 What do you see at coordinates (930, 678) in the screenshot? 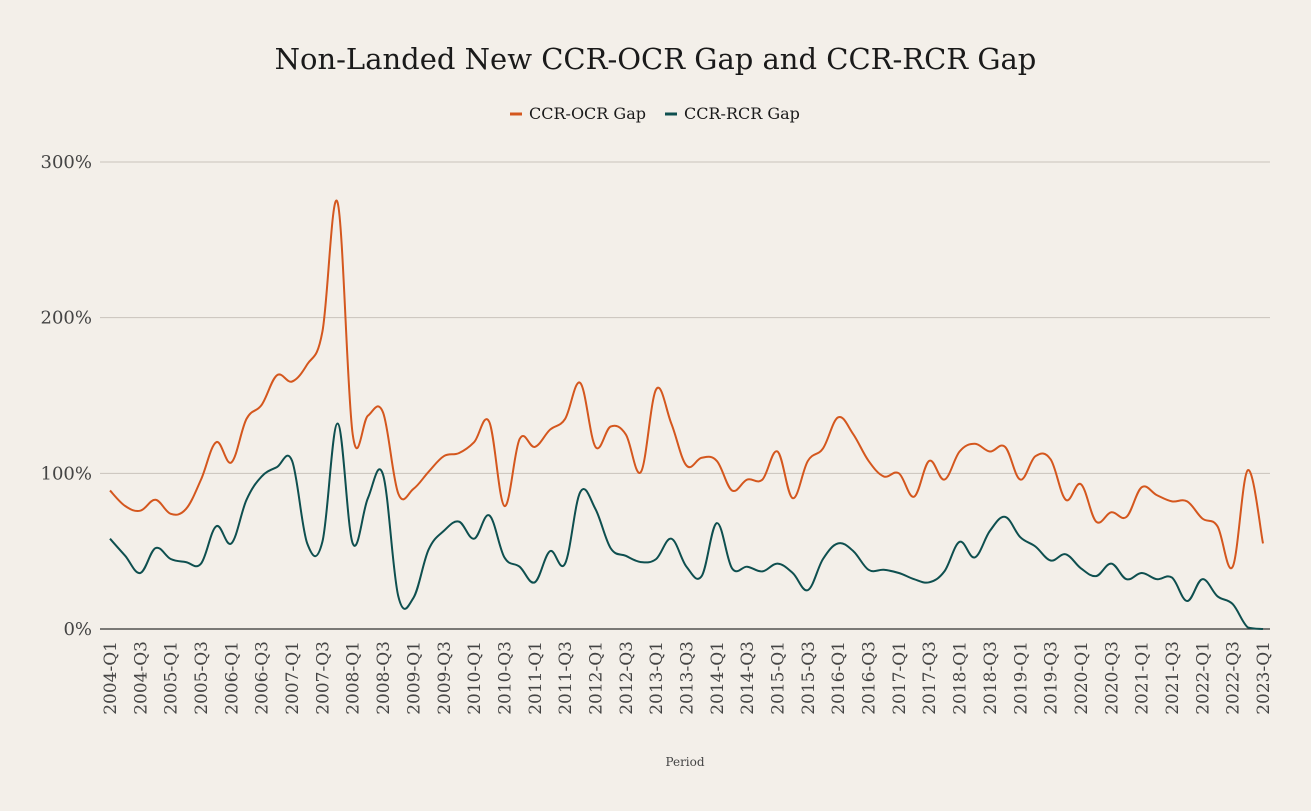
I see `x-tick-label: 2017-Q3` at bounding box center [930, 678].